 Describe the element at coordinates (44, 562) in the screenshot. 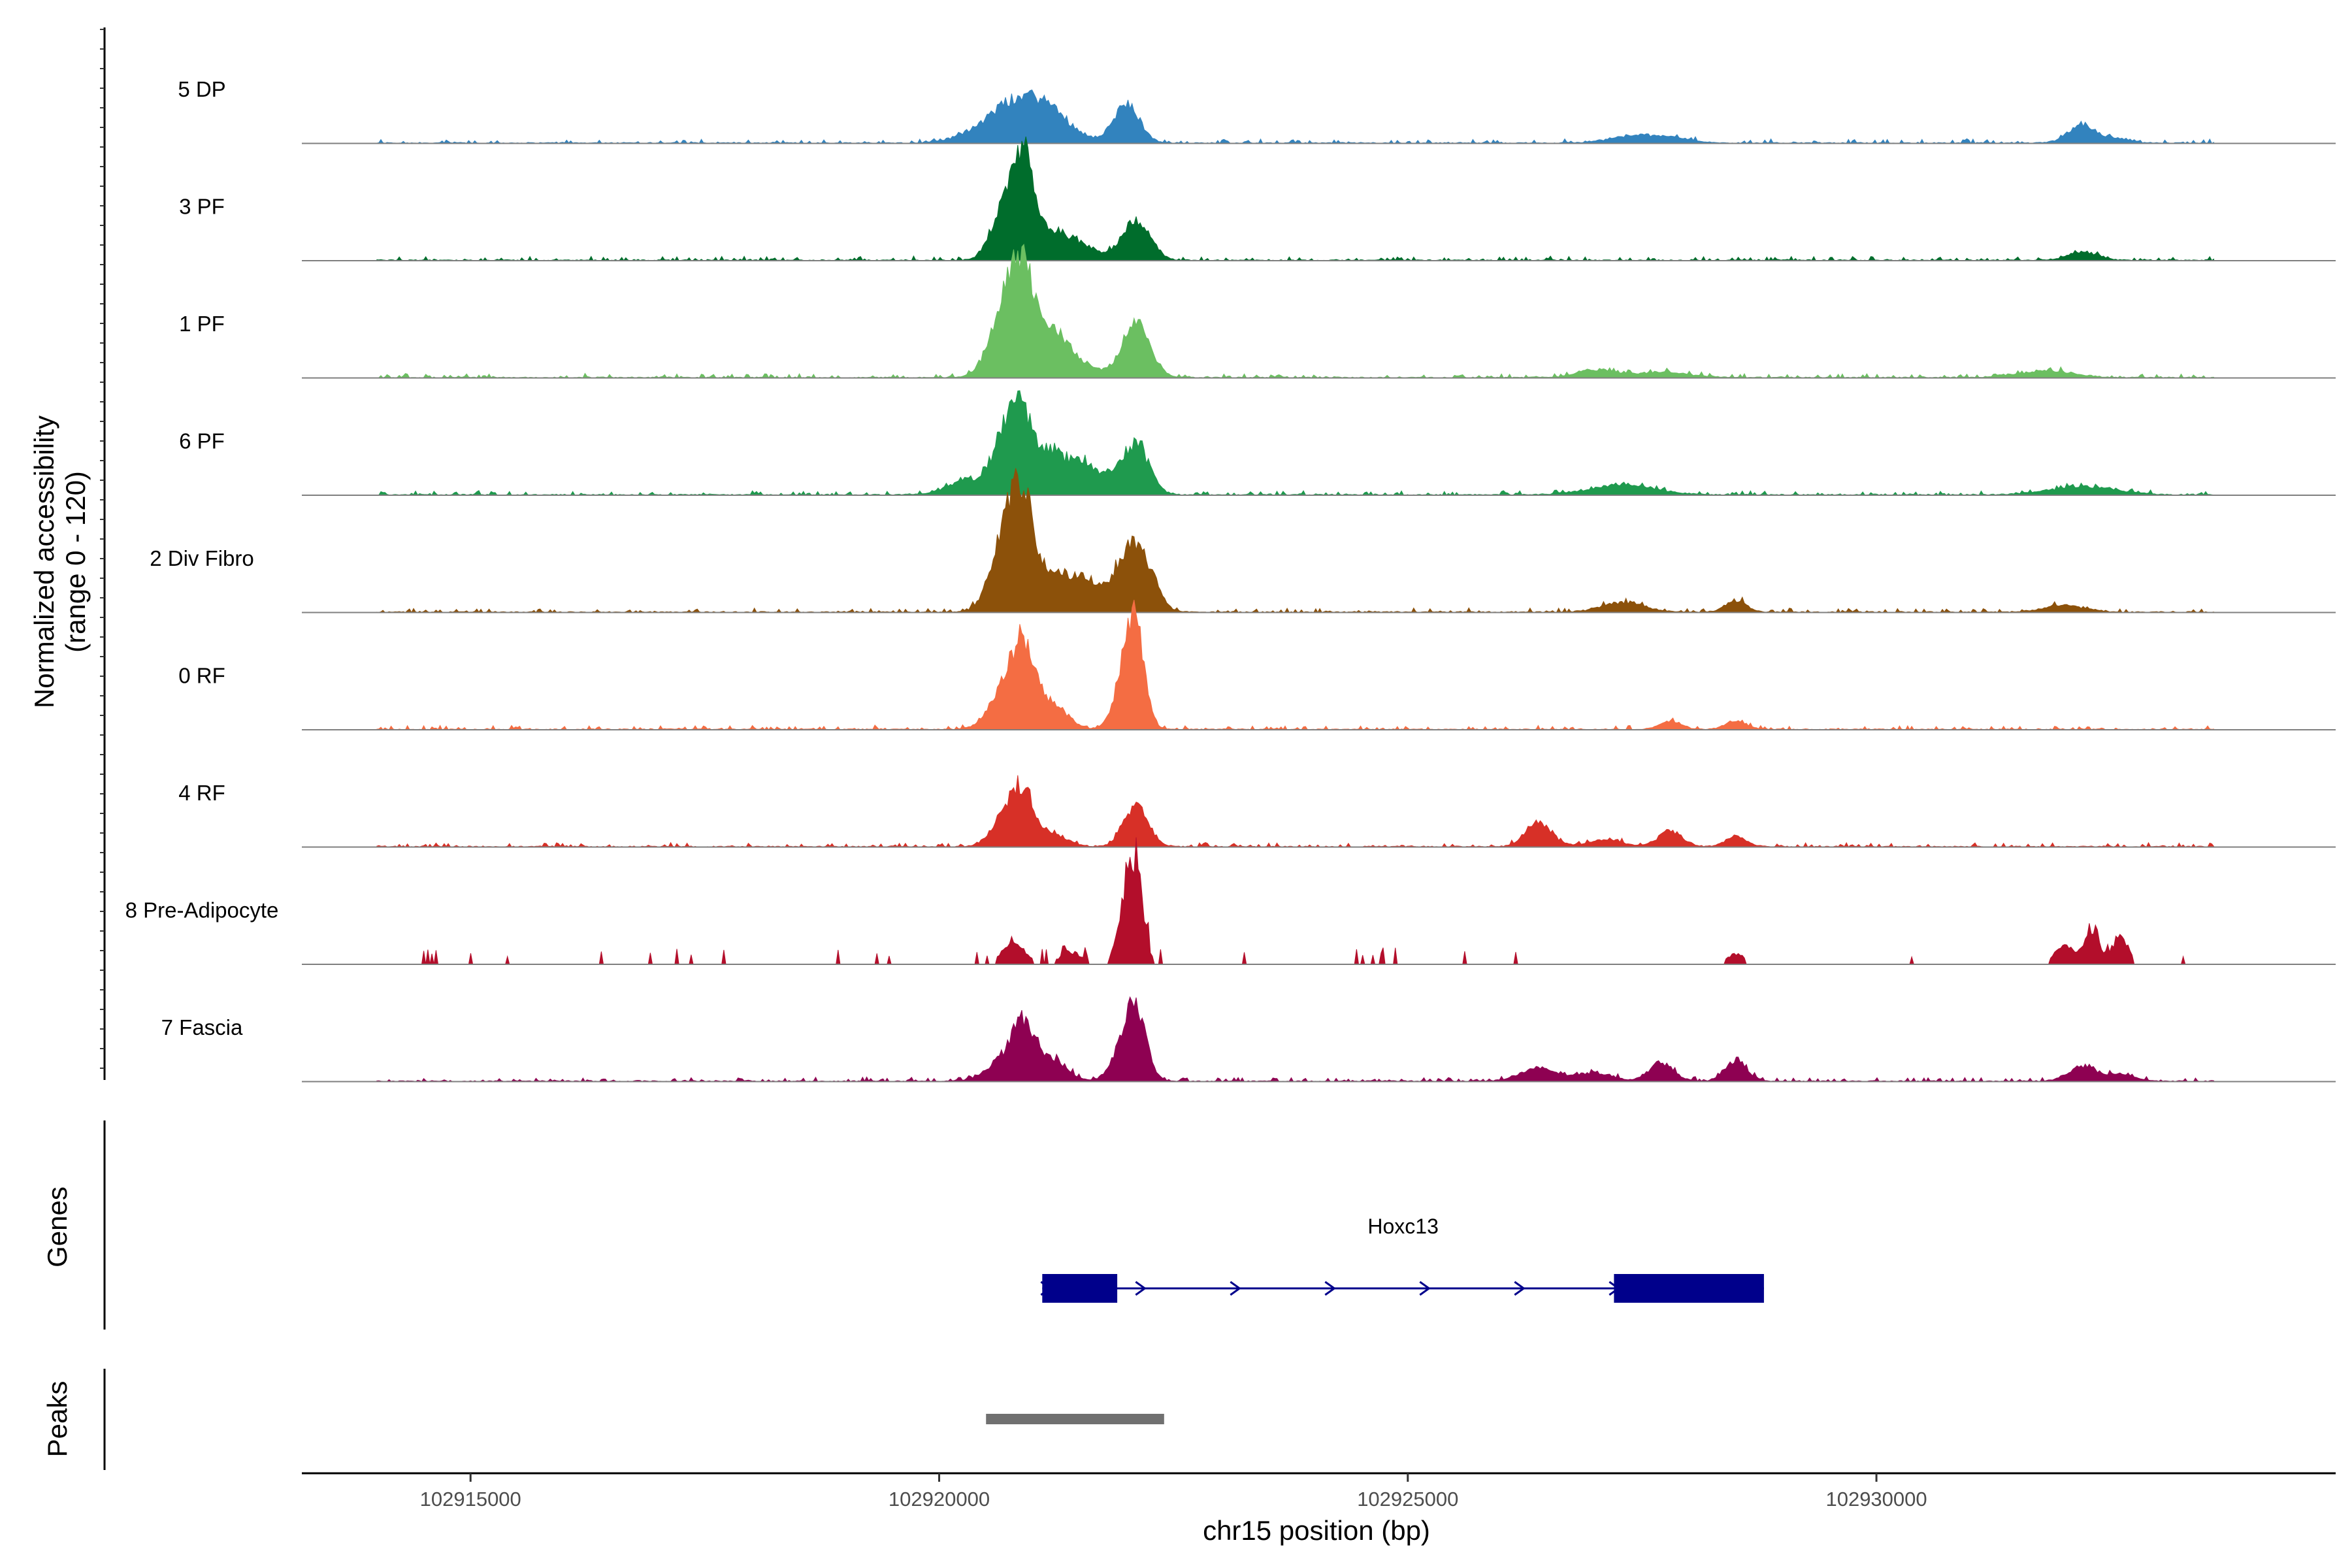

I see `y-axis-title-line1: Normalized accessibility` at that location.